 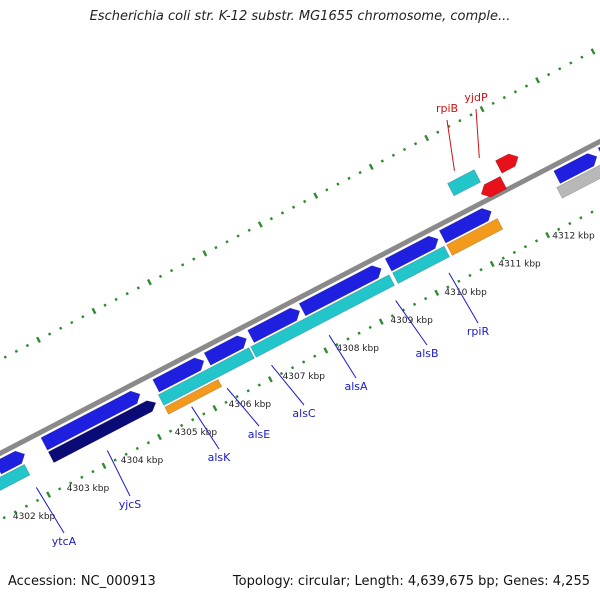 What do you see at coordinates (259, 434) in the screenshot?
I see `gene-label-alse: alsE` at bounding box center [259, 434].